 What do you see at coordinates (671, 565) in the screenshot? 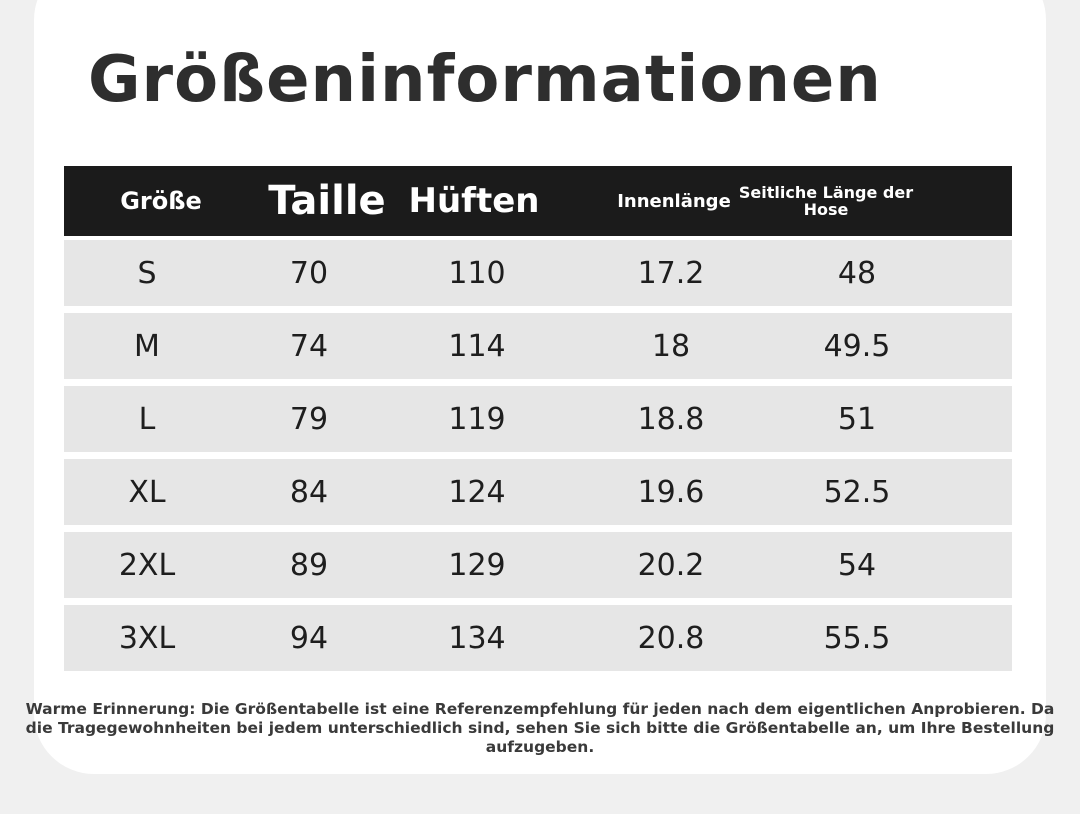
I see `cell-inseam: 20.2` at bounding box center [671, 565].